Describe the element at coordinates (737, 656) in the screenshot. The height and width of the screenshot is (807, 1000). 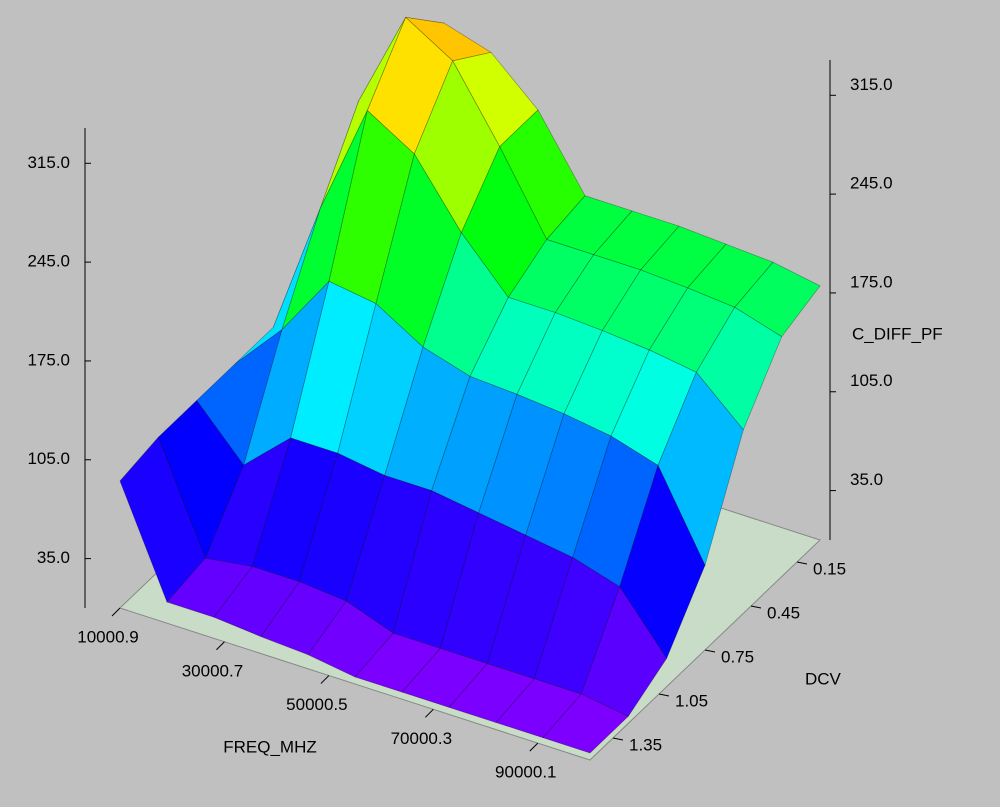
I see `y-tick-label: 0.75` at that location.